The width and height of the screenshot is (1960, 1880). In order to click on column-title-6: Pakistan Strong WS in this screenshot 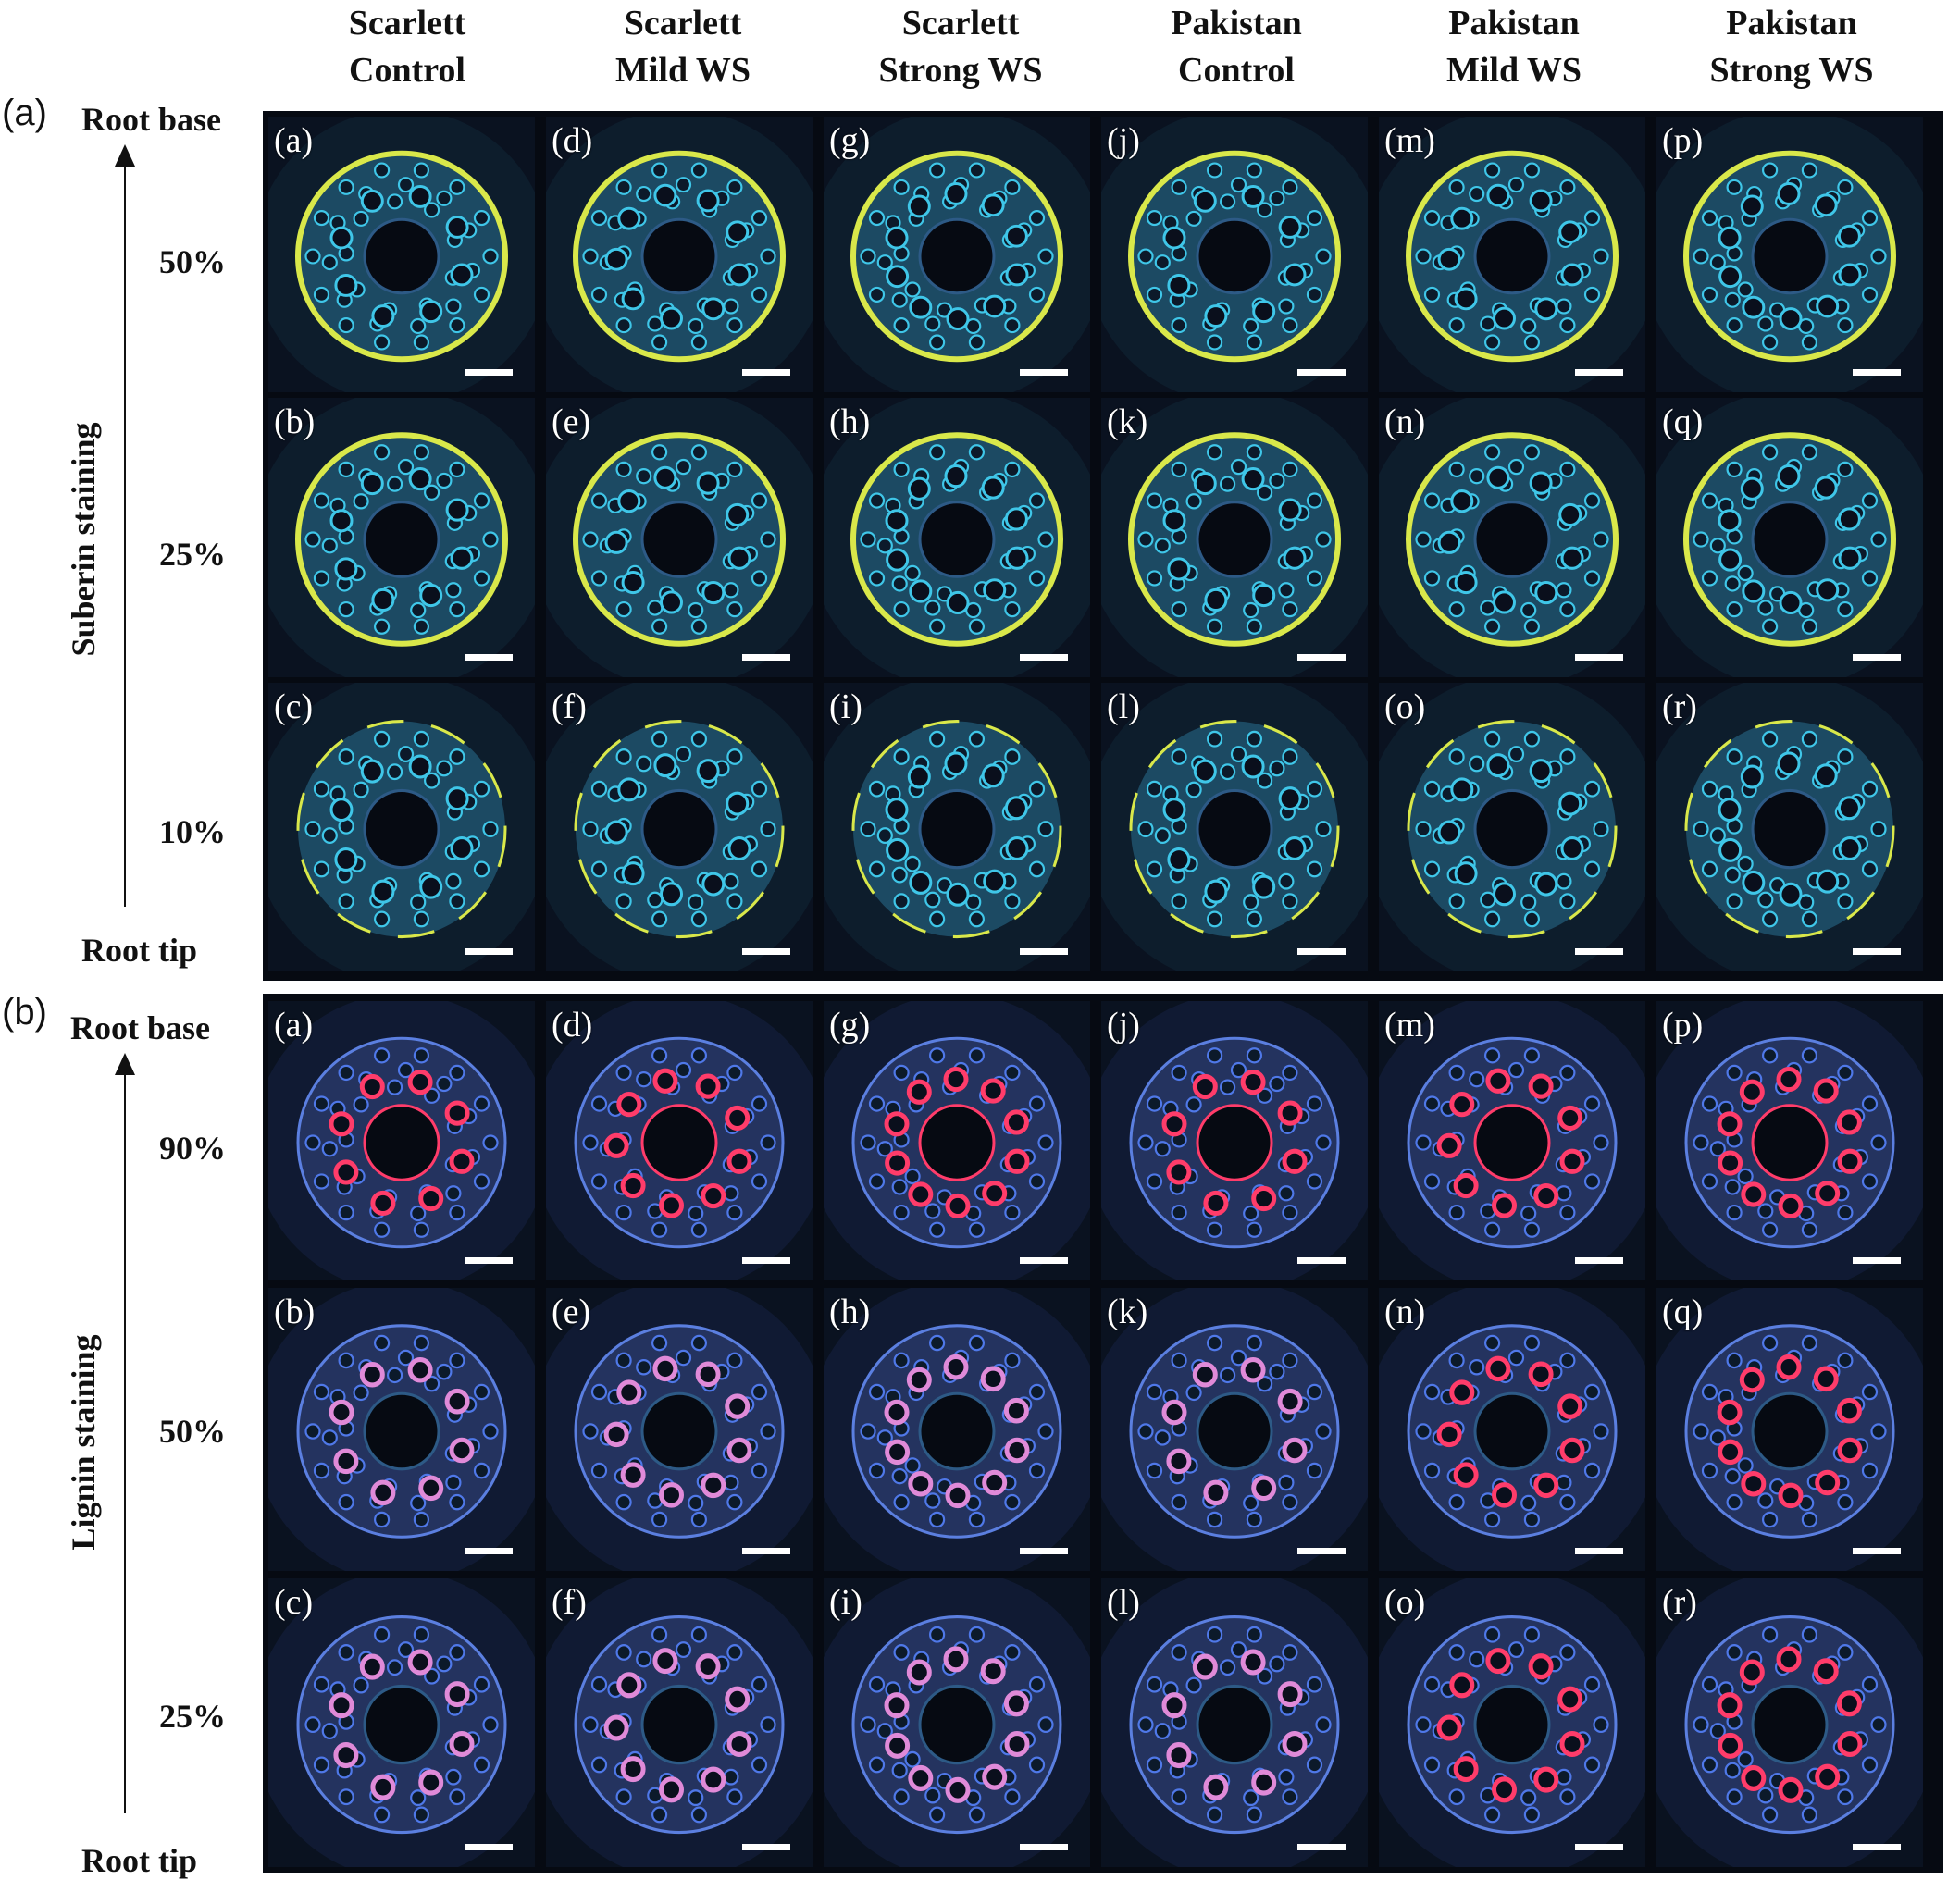, I will do `click(1791, 47)`.